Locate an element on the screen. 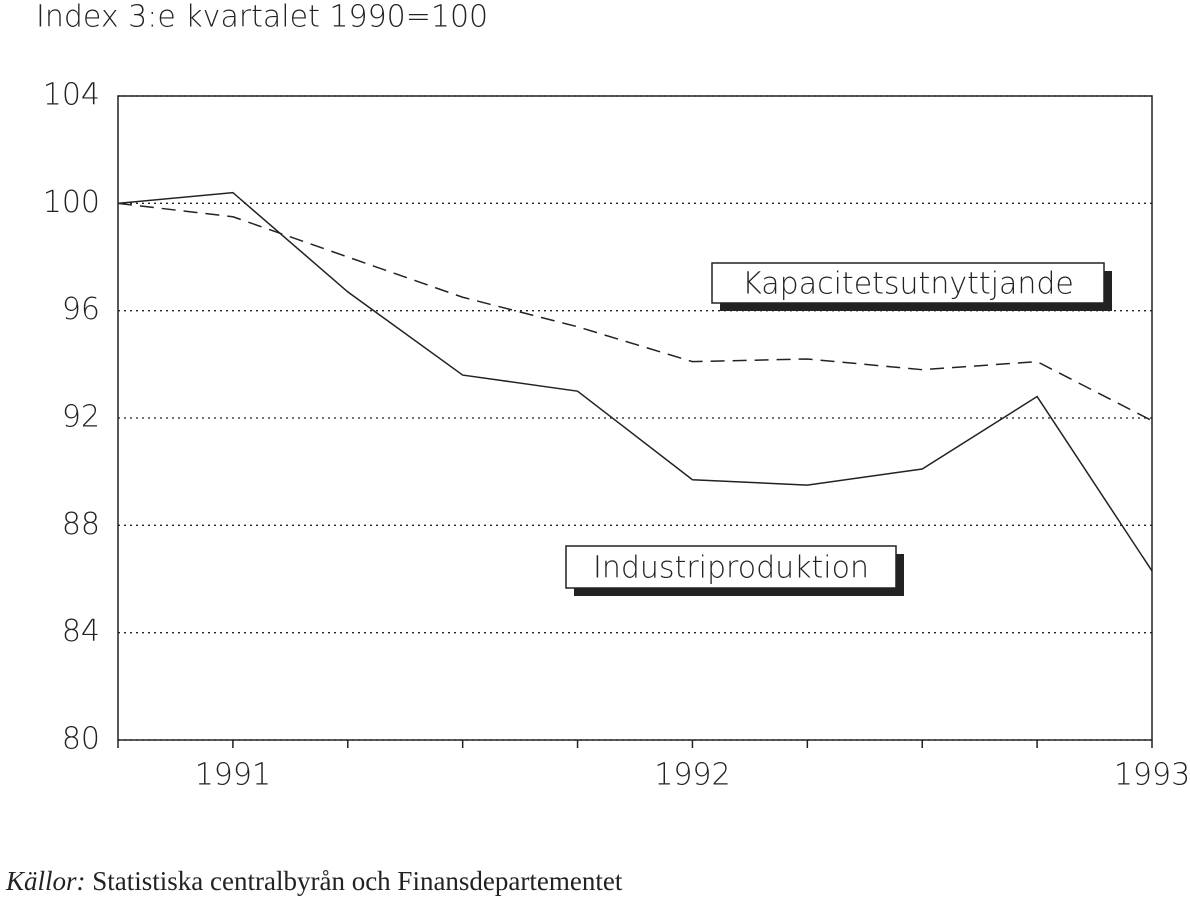 The height and width of the screenshot is (906, 1190). footer-label: Källor: is located at coordinates (45, 881).